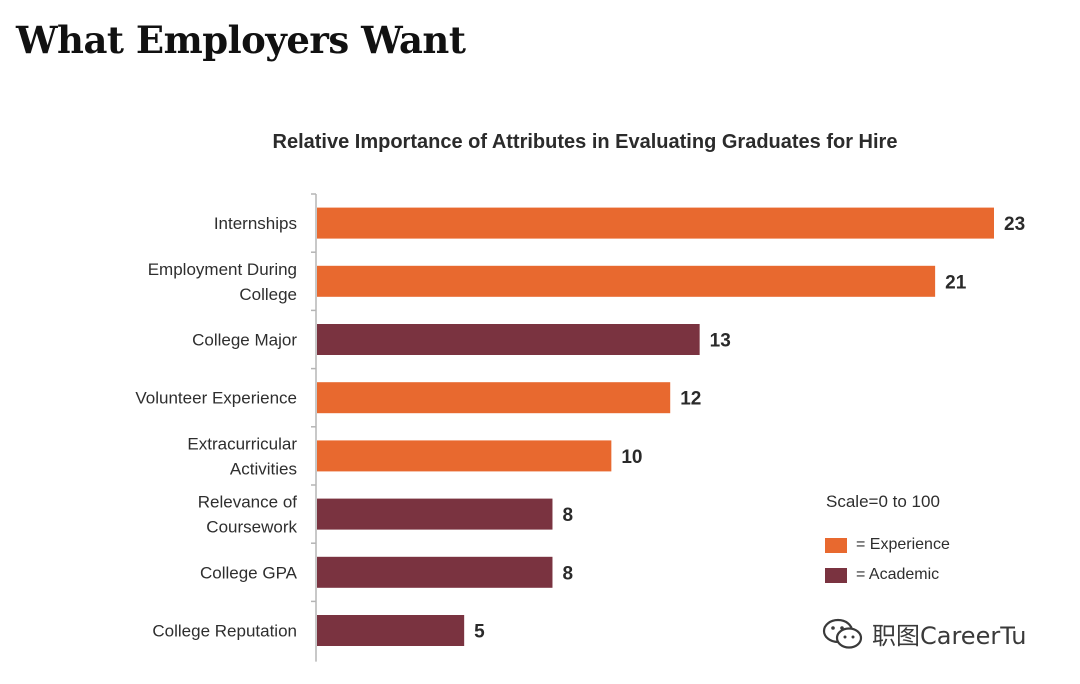  What do you see at coordinates (479, 632) in the screenshot?
I see `value-label: 5` at bounding box center [479, 632].